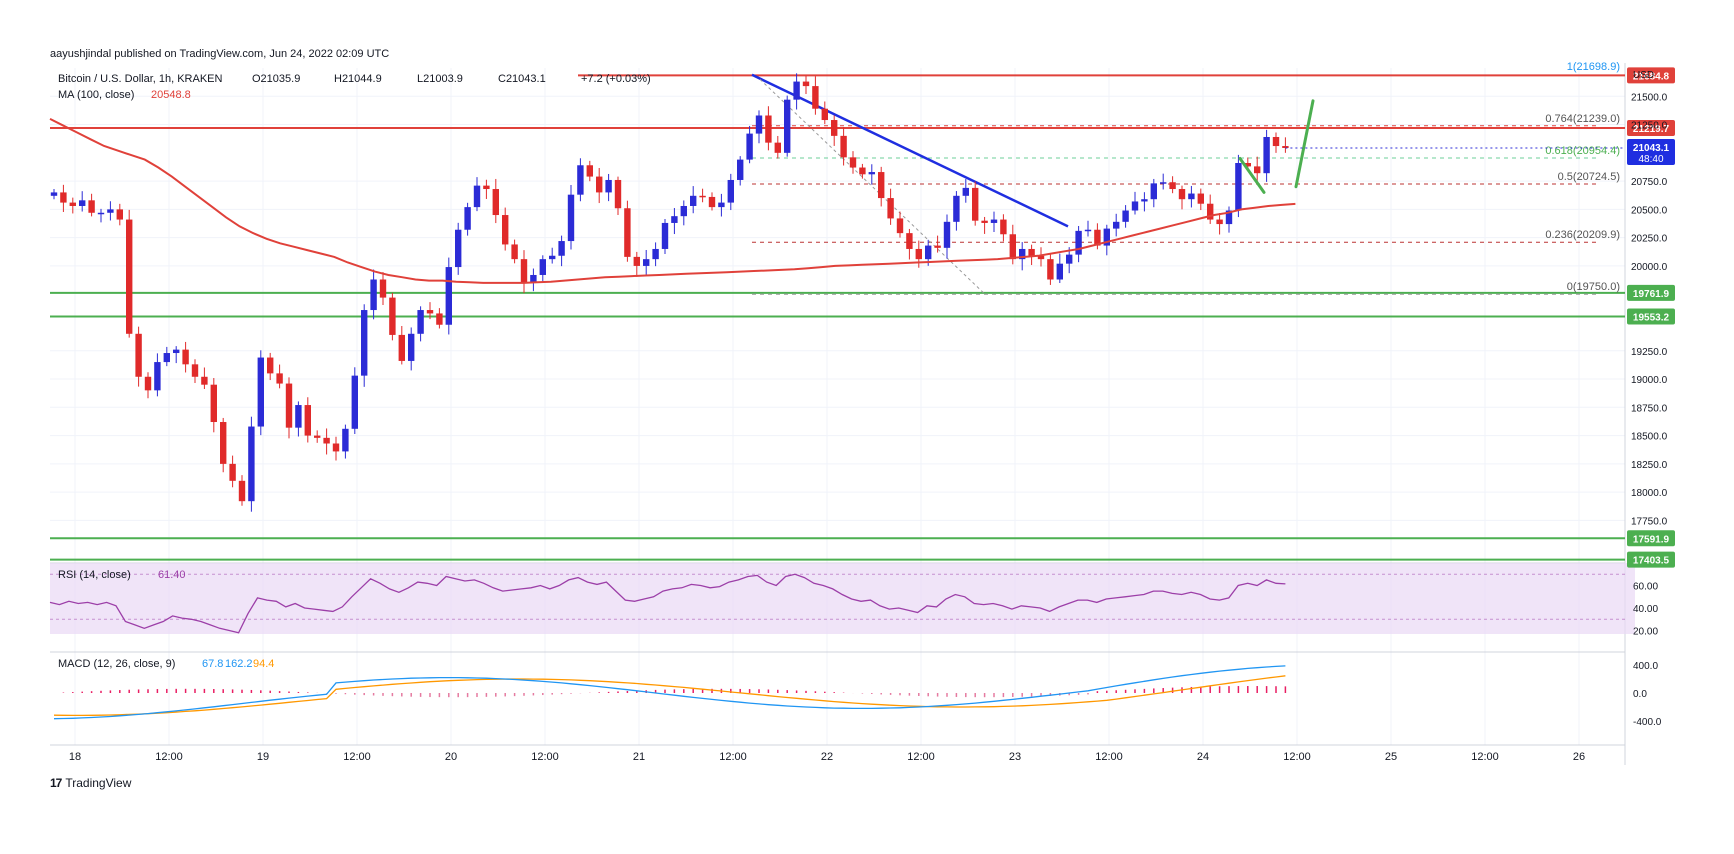 The height and width of the screenshot is (854, 1734). What do you see at coordinates (1579, 757) in the screenshot?
I see `time-axis-tick: 26` at bounding box center [1579, 757].